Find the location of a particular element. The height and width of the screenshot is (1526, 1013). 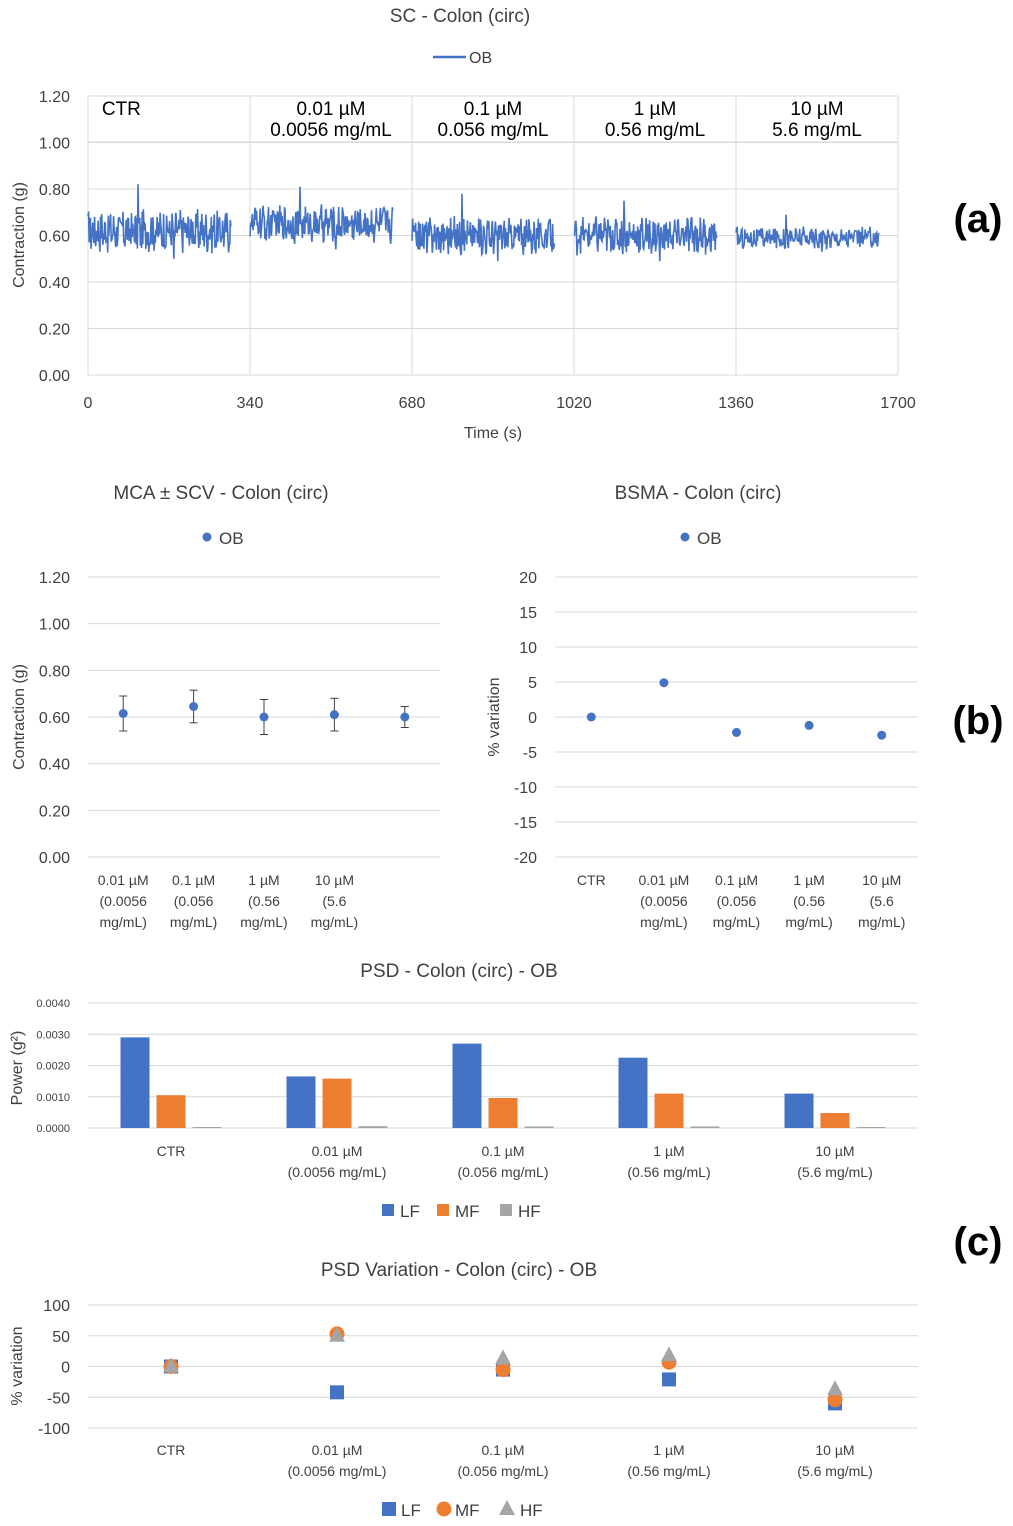

chart-c1-y-tick: 0.0030 is located at coordinates (53, 1035).